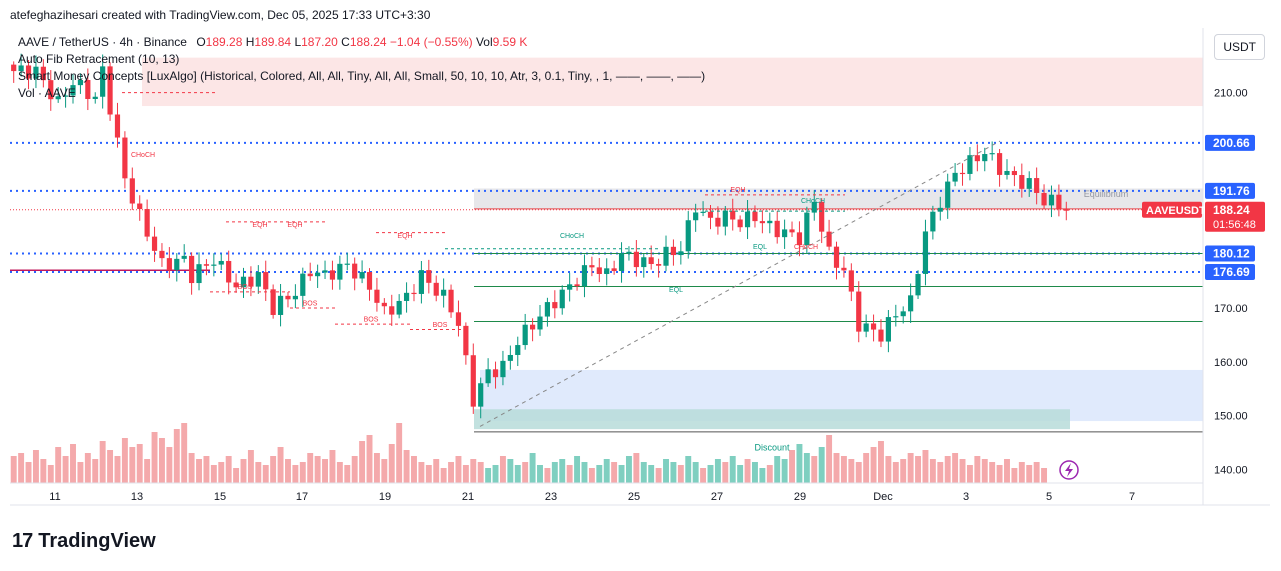 This screenshot has height=571, width=1281. I want to click on legend-vol-value: 9.59 K, so click(510, 42).